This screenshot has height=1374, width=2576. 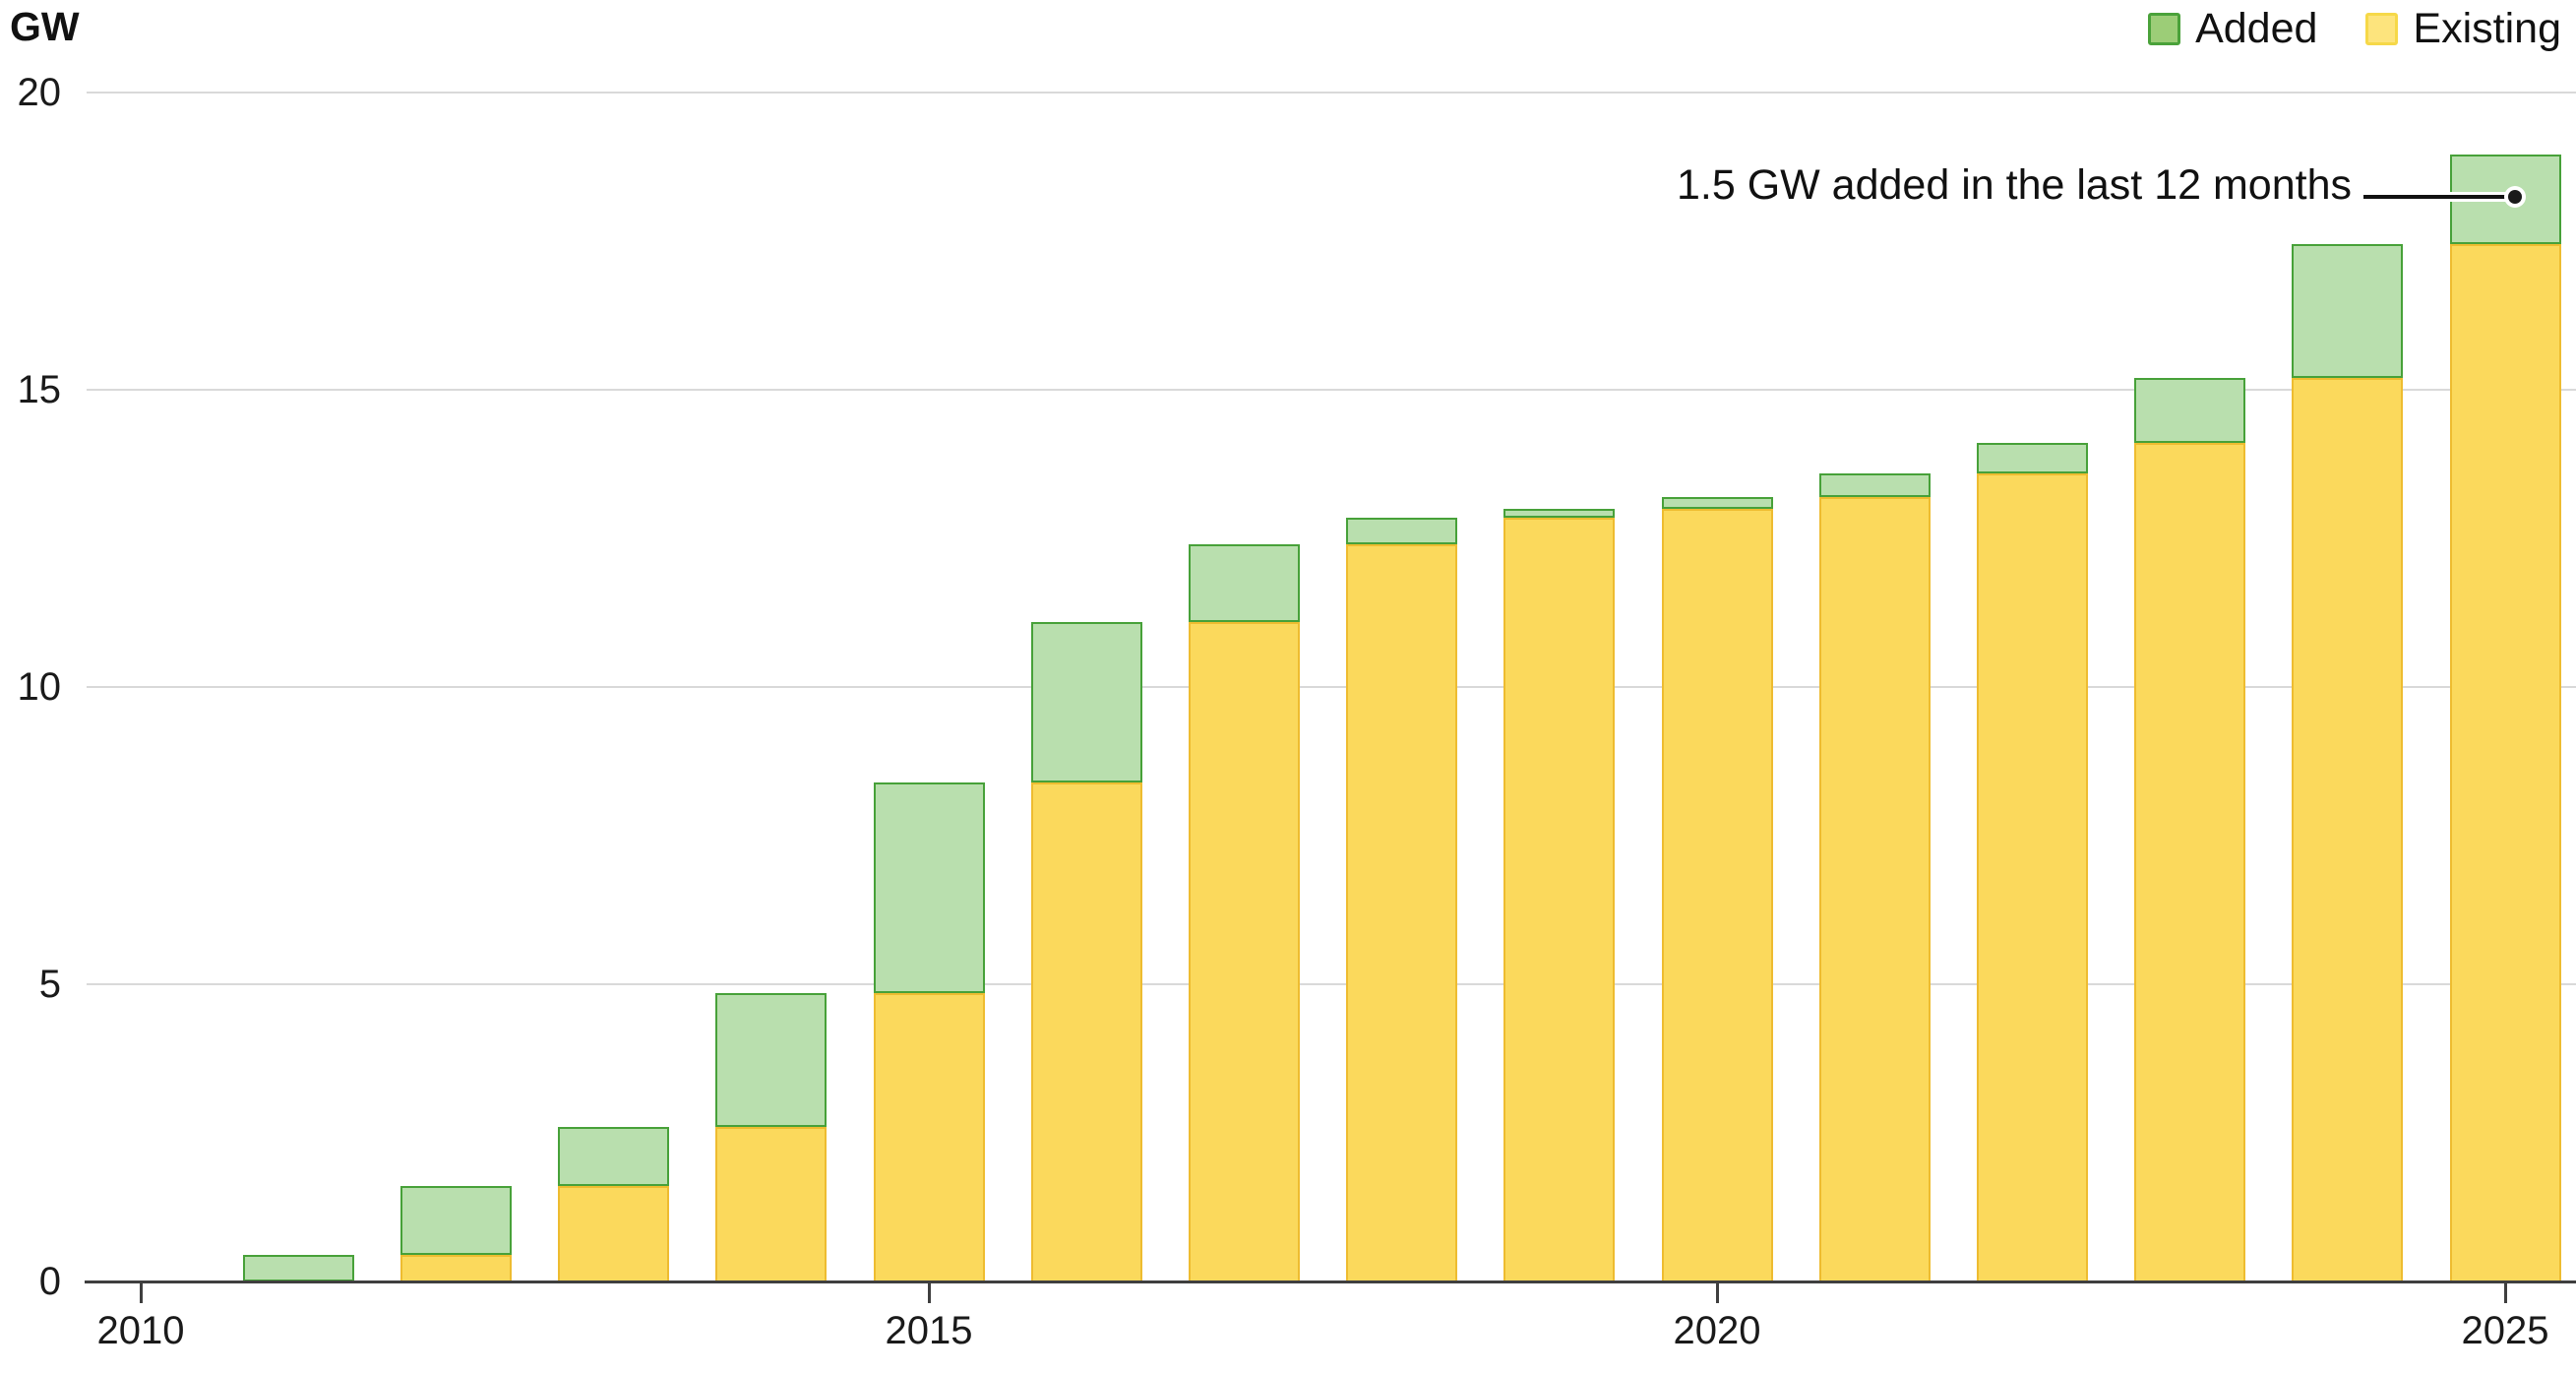 What do you see at coordinates (49, 984) in the screenshot?
I see `y-axis-tick-label-5: 5` at bounding box center [49, 984].